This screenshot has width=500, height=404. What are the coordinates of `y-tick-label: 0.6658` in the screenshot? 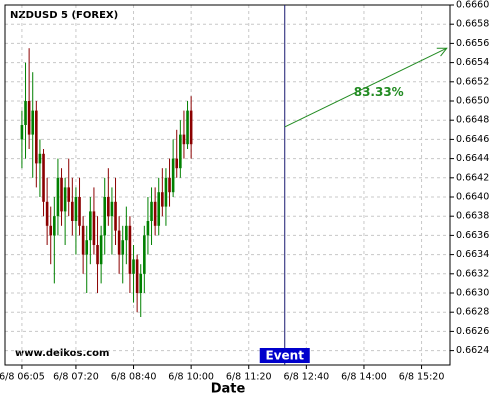 It's located at (472, 24).